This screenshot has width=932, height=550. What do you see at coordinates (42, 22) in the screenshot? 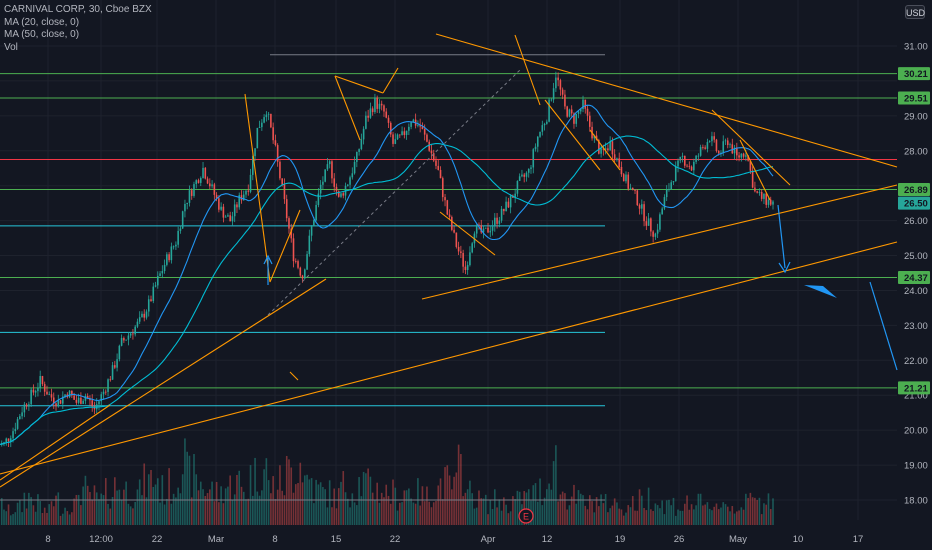
I see `ma20-label: MA (20, close, 0)` at bounding box center [42, 22].